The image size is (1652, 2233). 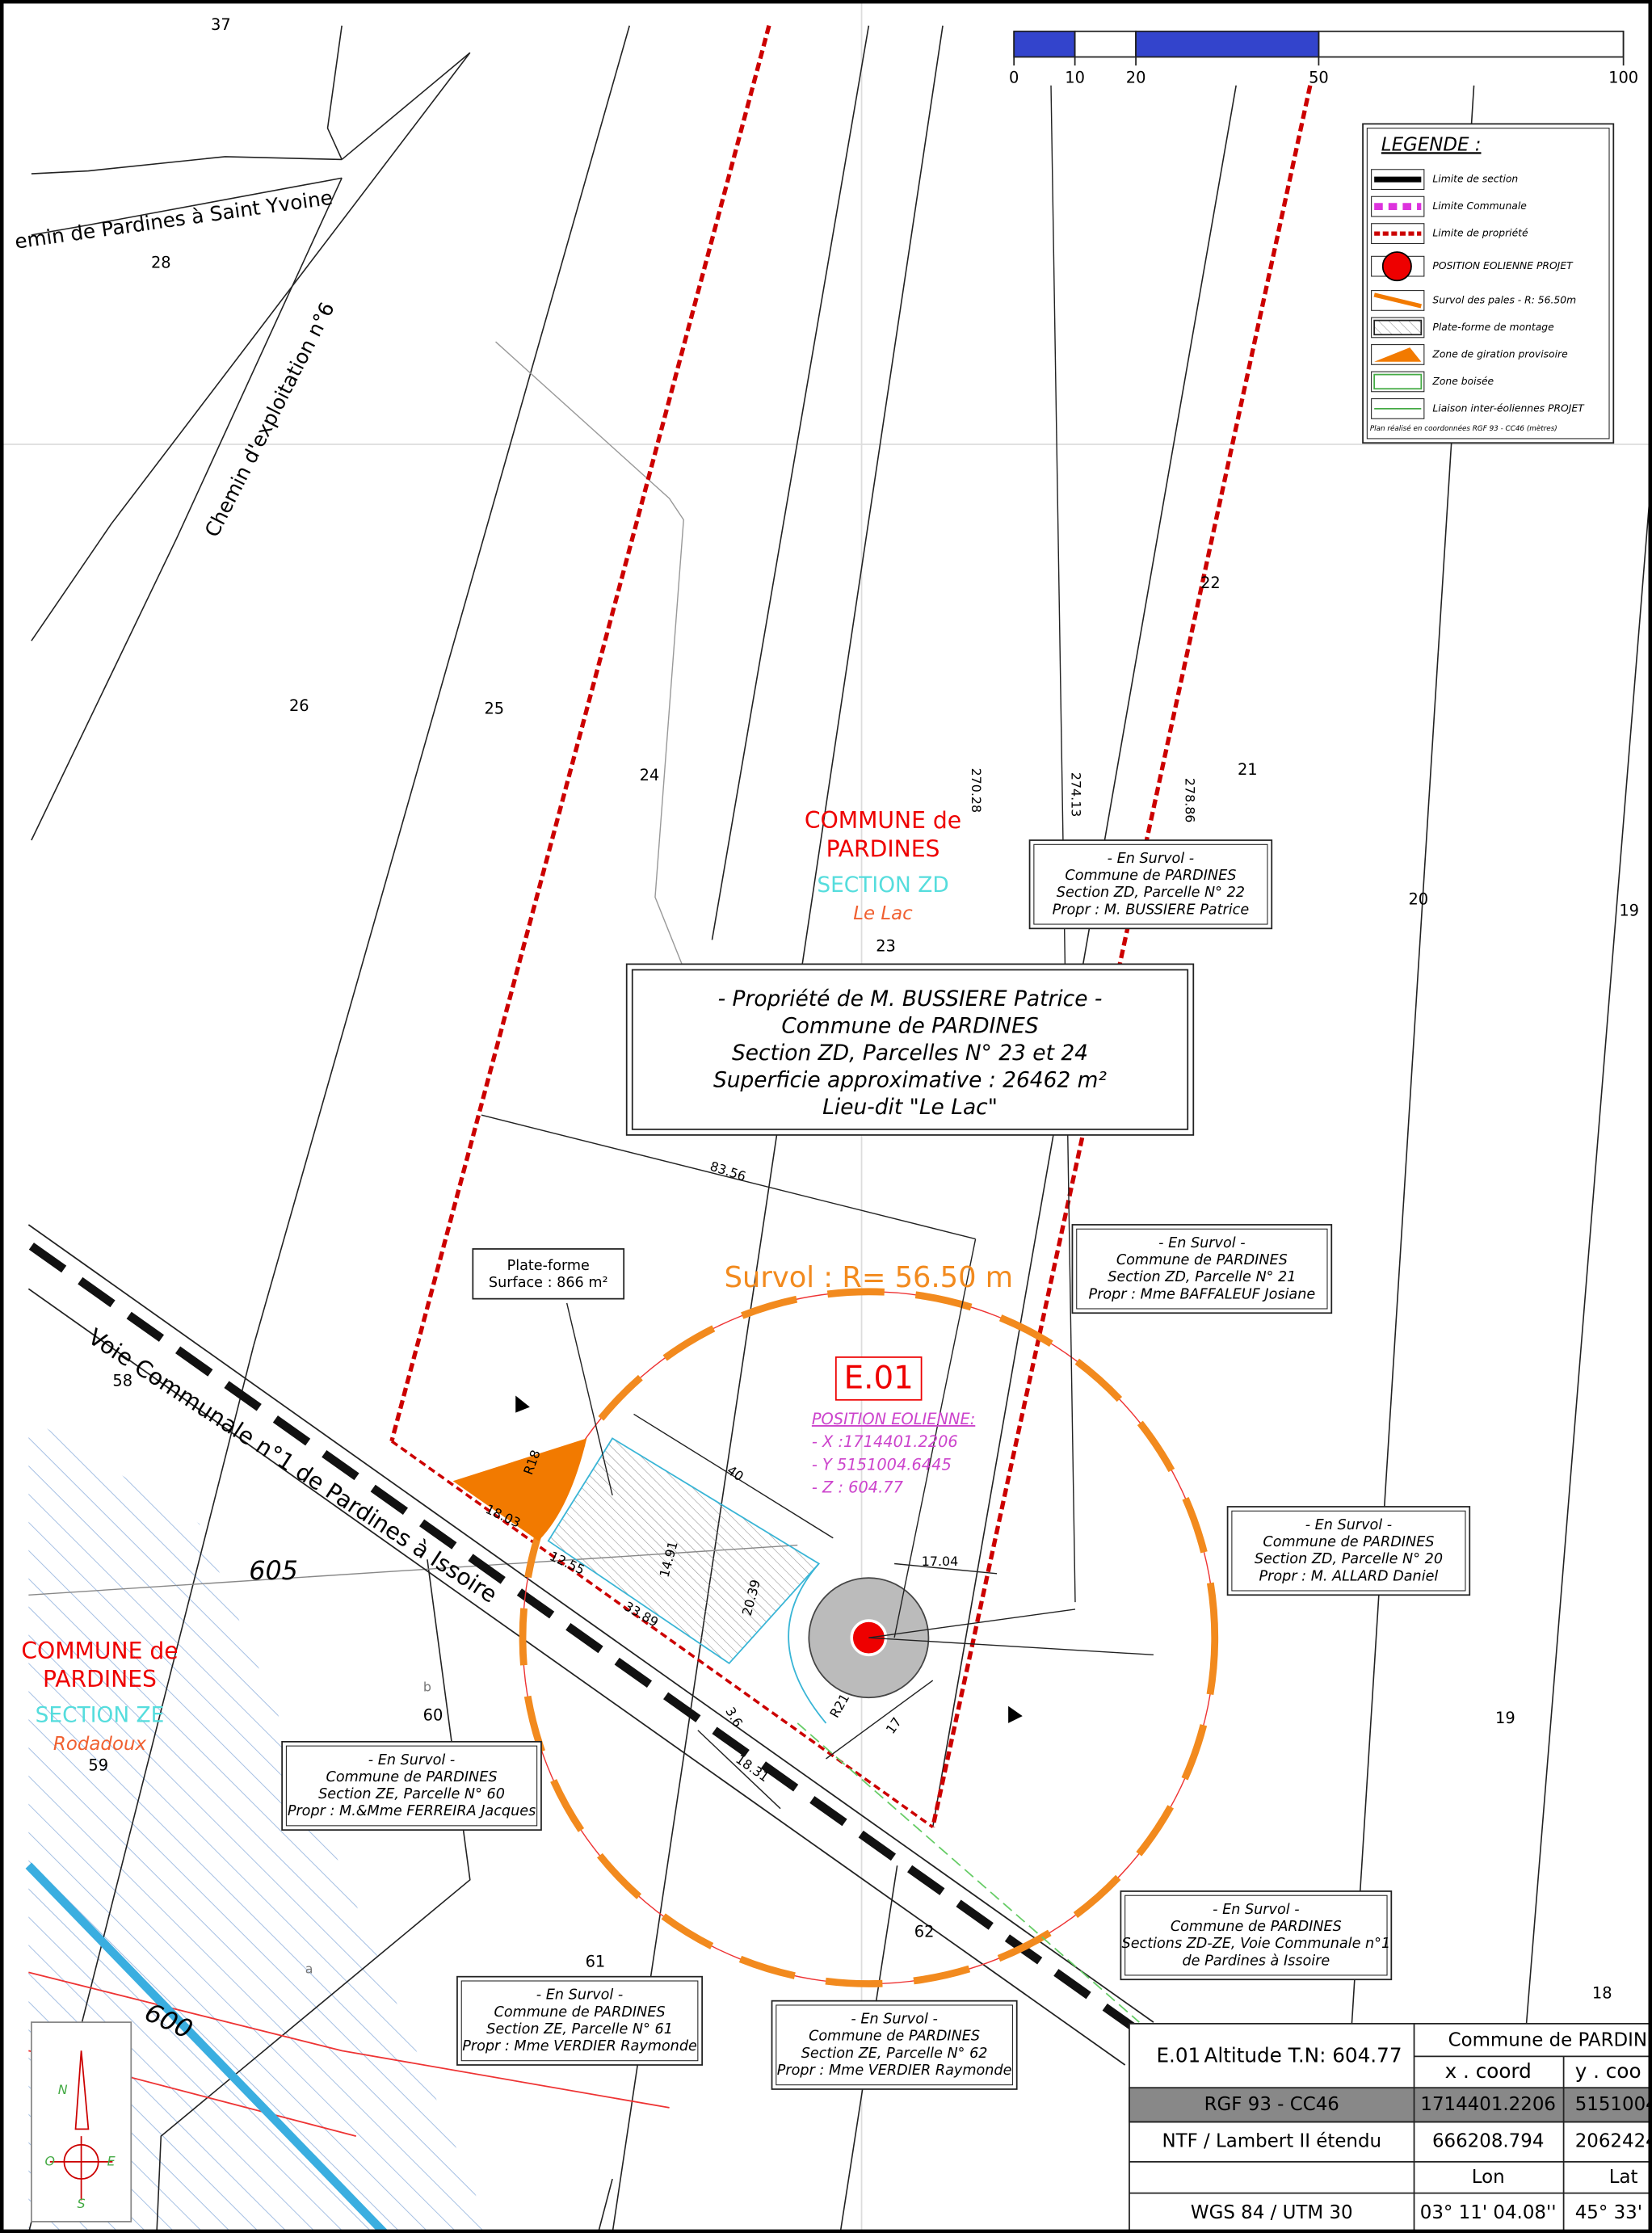 What do you see at coordinates (894, 1725) in the screenshot?
I see `dimension-label: 17` at bounding box center [894, 1725].